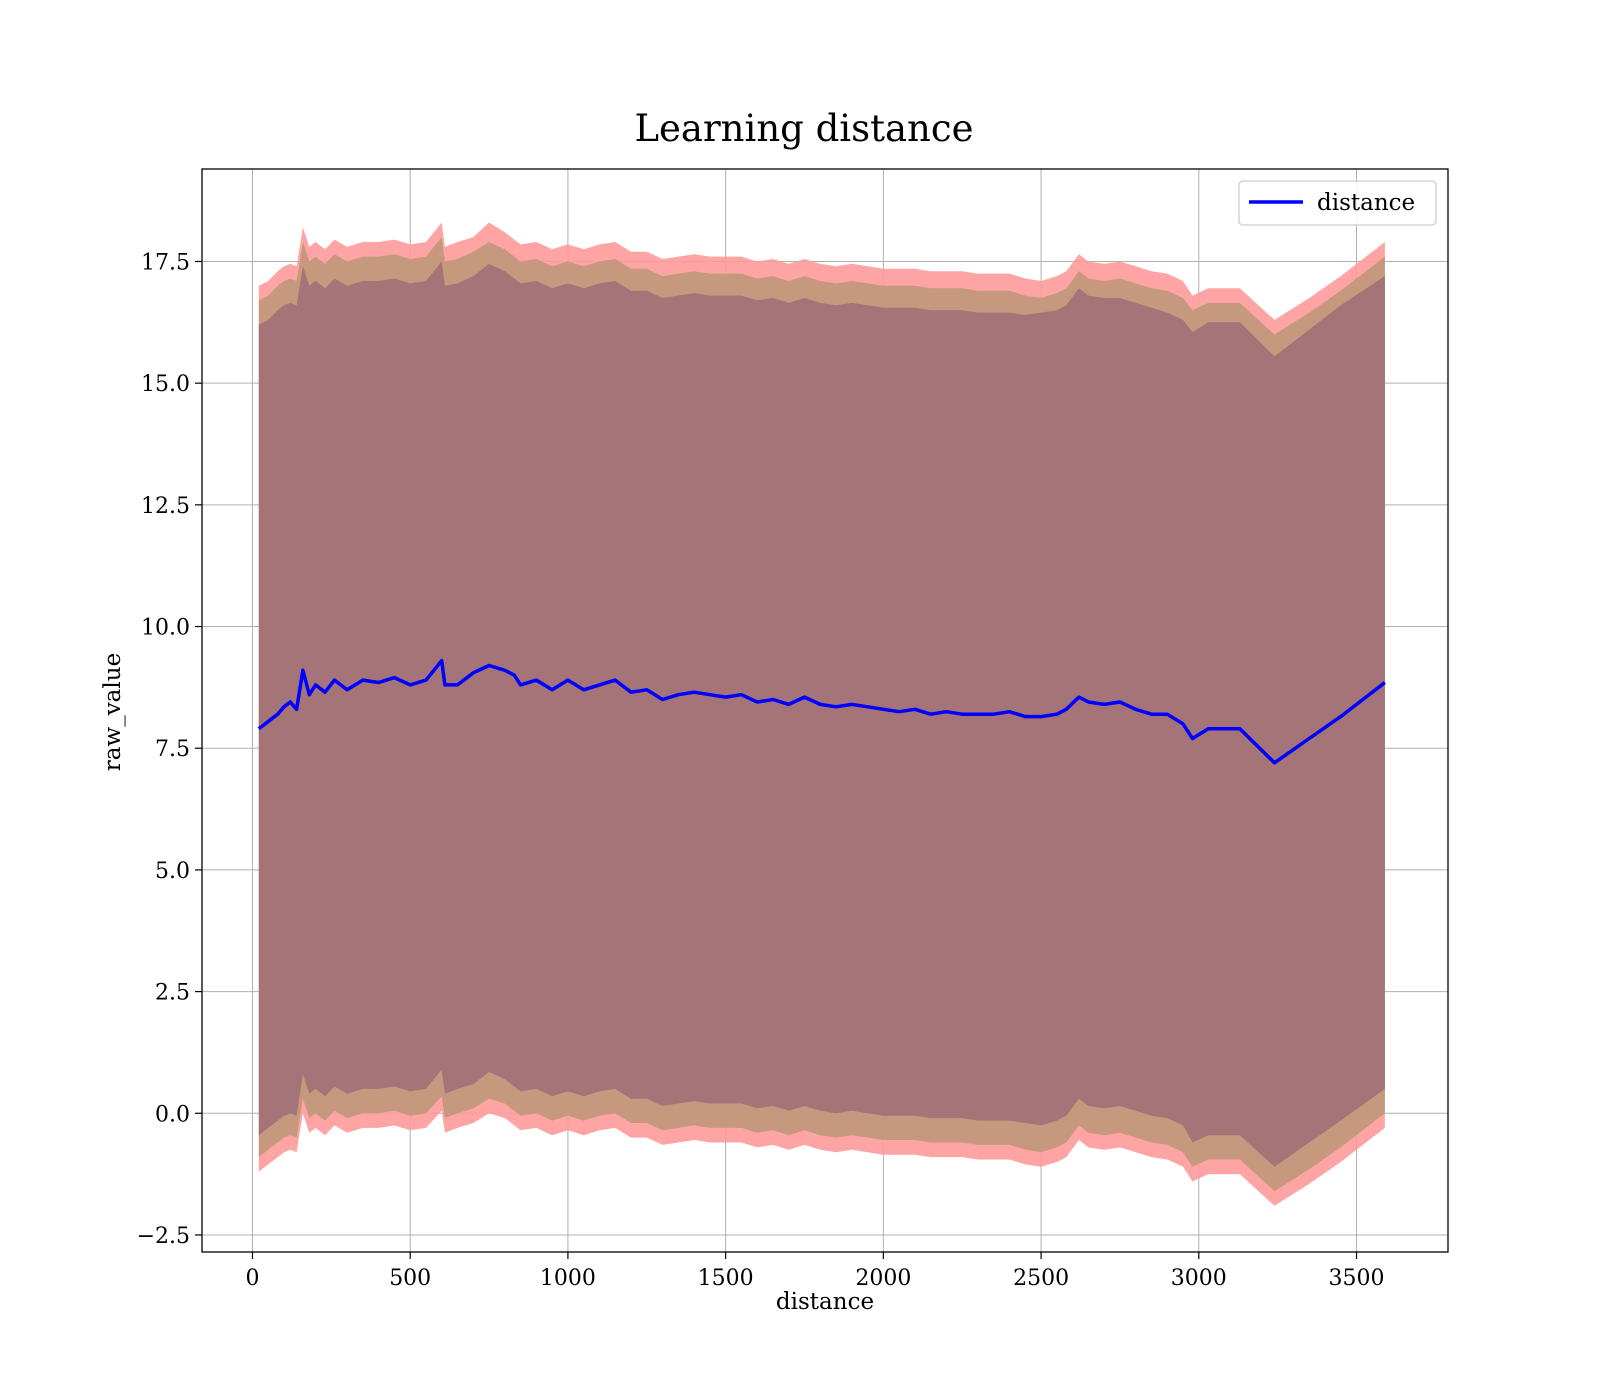  Describe the element at coordinates (1357, 1278) in the screenshot. I see `x-tick-label: 3500` at that location.